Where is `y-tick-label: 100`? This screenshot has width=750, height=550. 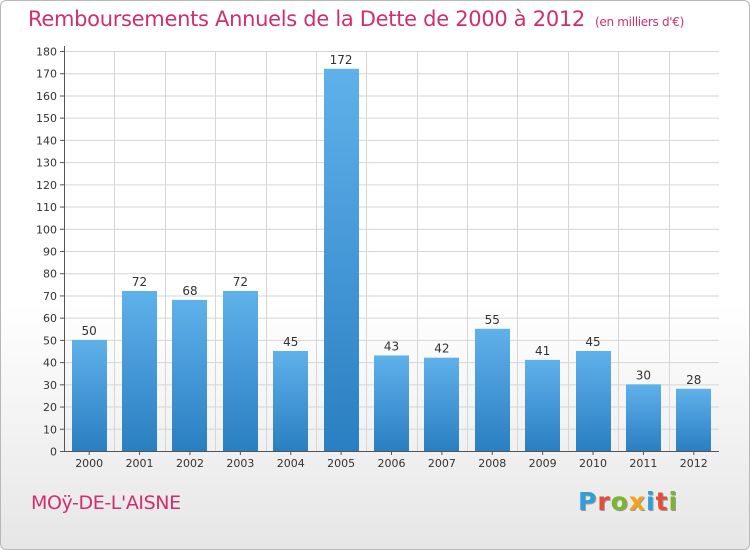 y-tick-label: 100 is located at coordinates (46, 229).